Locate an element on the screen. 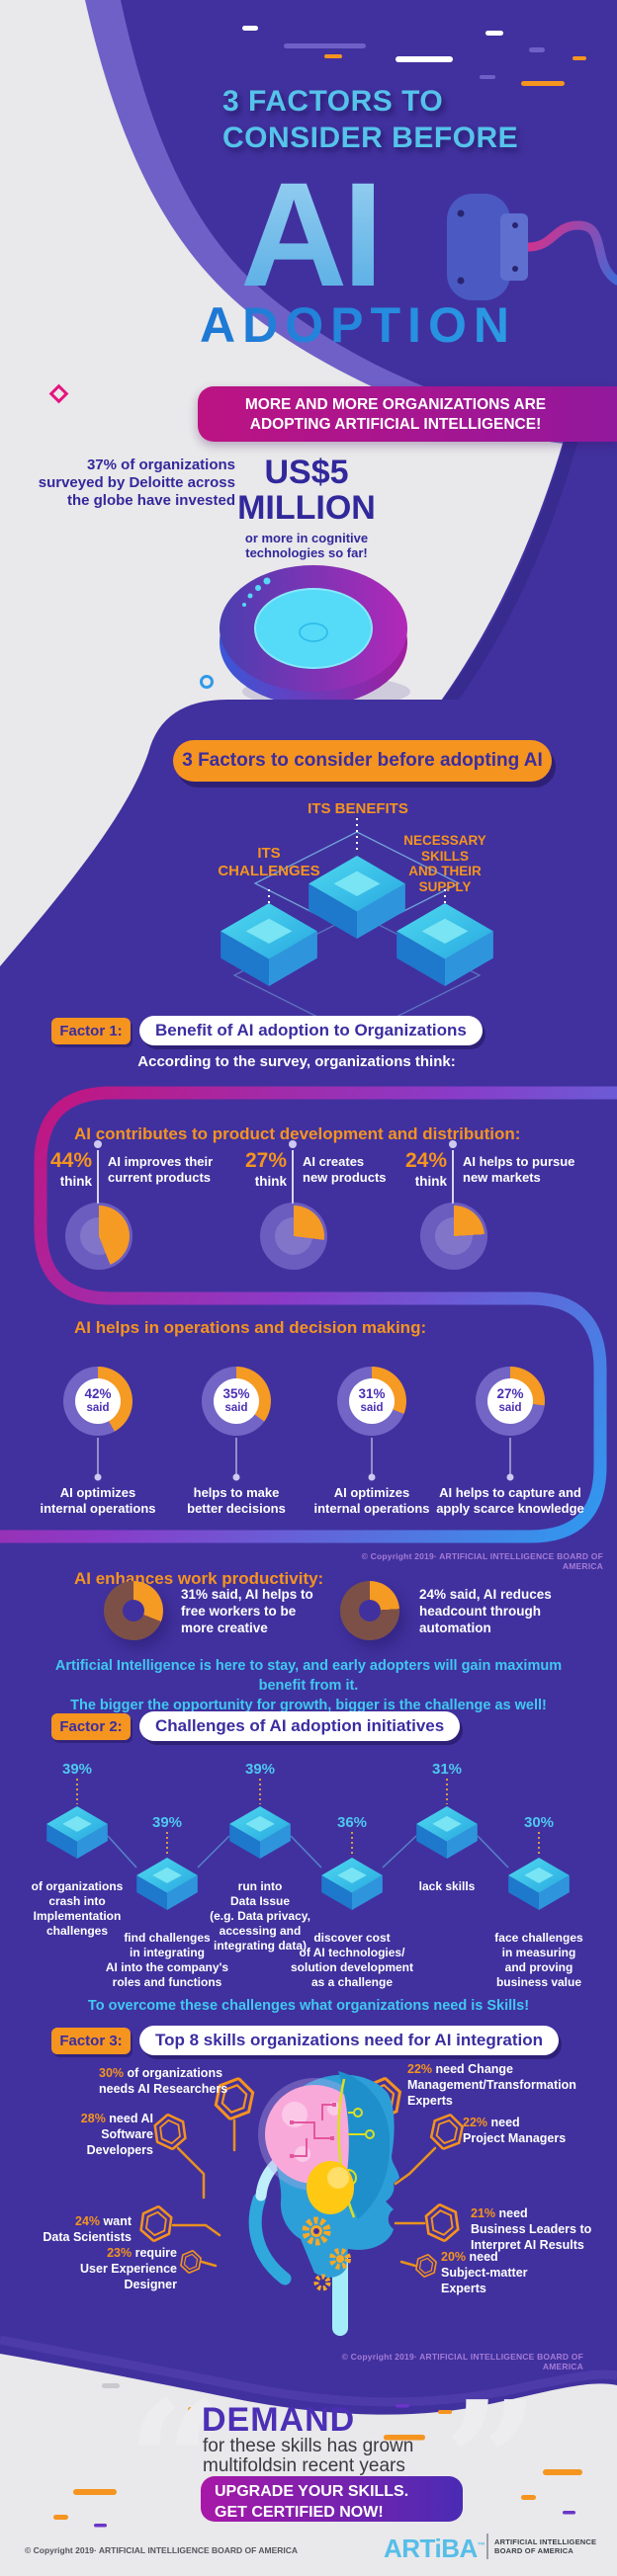 Image resolution: width=617 pixels, height=2576 pixels. stat-percent: 27% is located at coordinates (265, 1160).